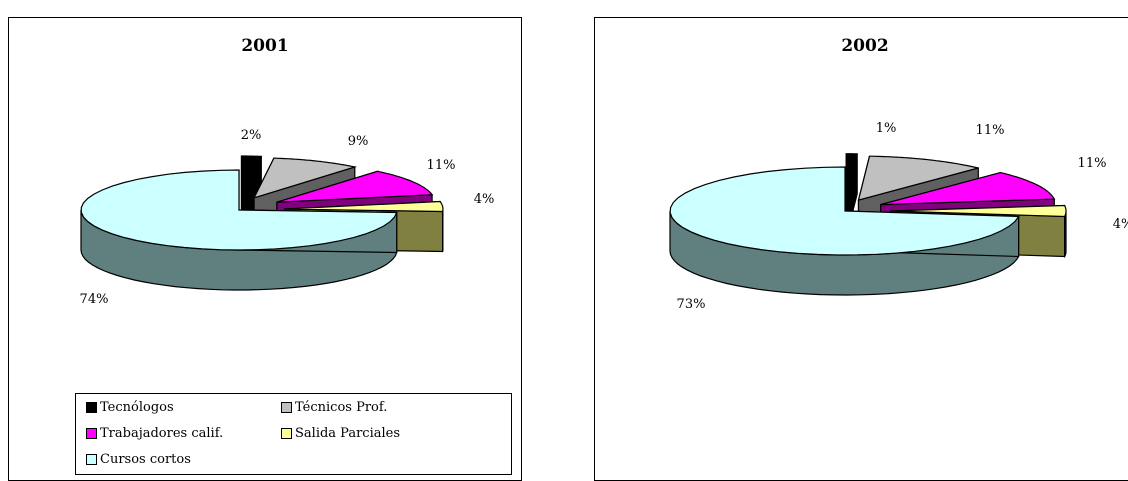 This screenshot has height=481, width=1128. Describe the element at coordinates (347, 433) in the screenshot. I see `legend-label: Salida Parciales` at that location.